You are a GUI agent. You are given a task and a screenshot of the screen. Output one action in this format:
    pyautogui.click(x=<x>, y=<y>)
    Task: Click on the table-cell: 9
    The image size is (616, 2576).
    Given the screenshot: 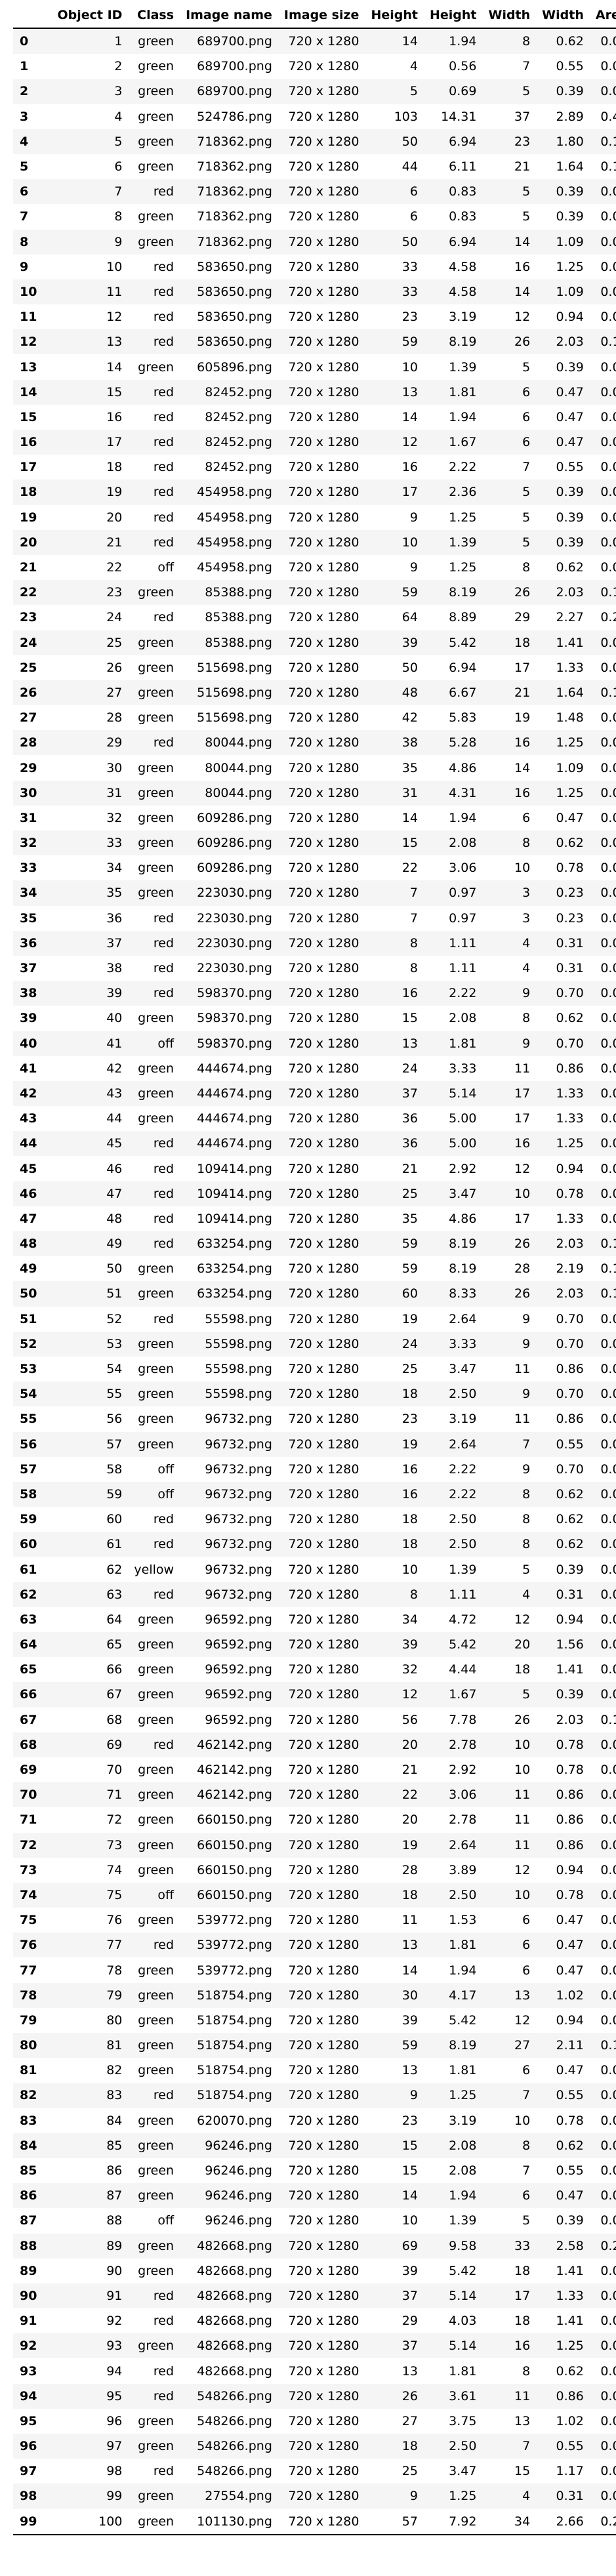 What is the action you would take?
    pyautogui.click(x=509, y=1344)
    